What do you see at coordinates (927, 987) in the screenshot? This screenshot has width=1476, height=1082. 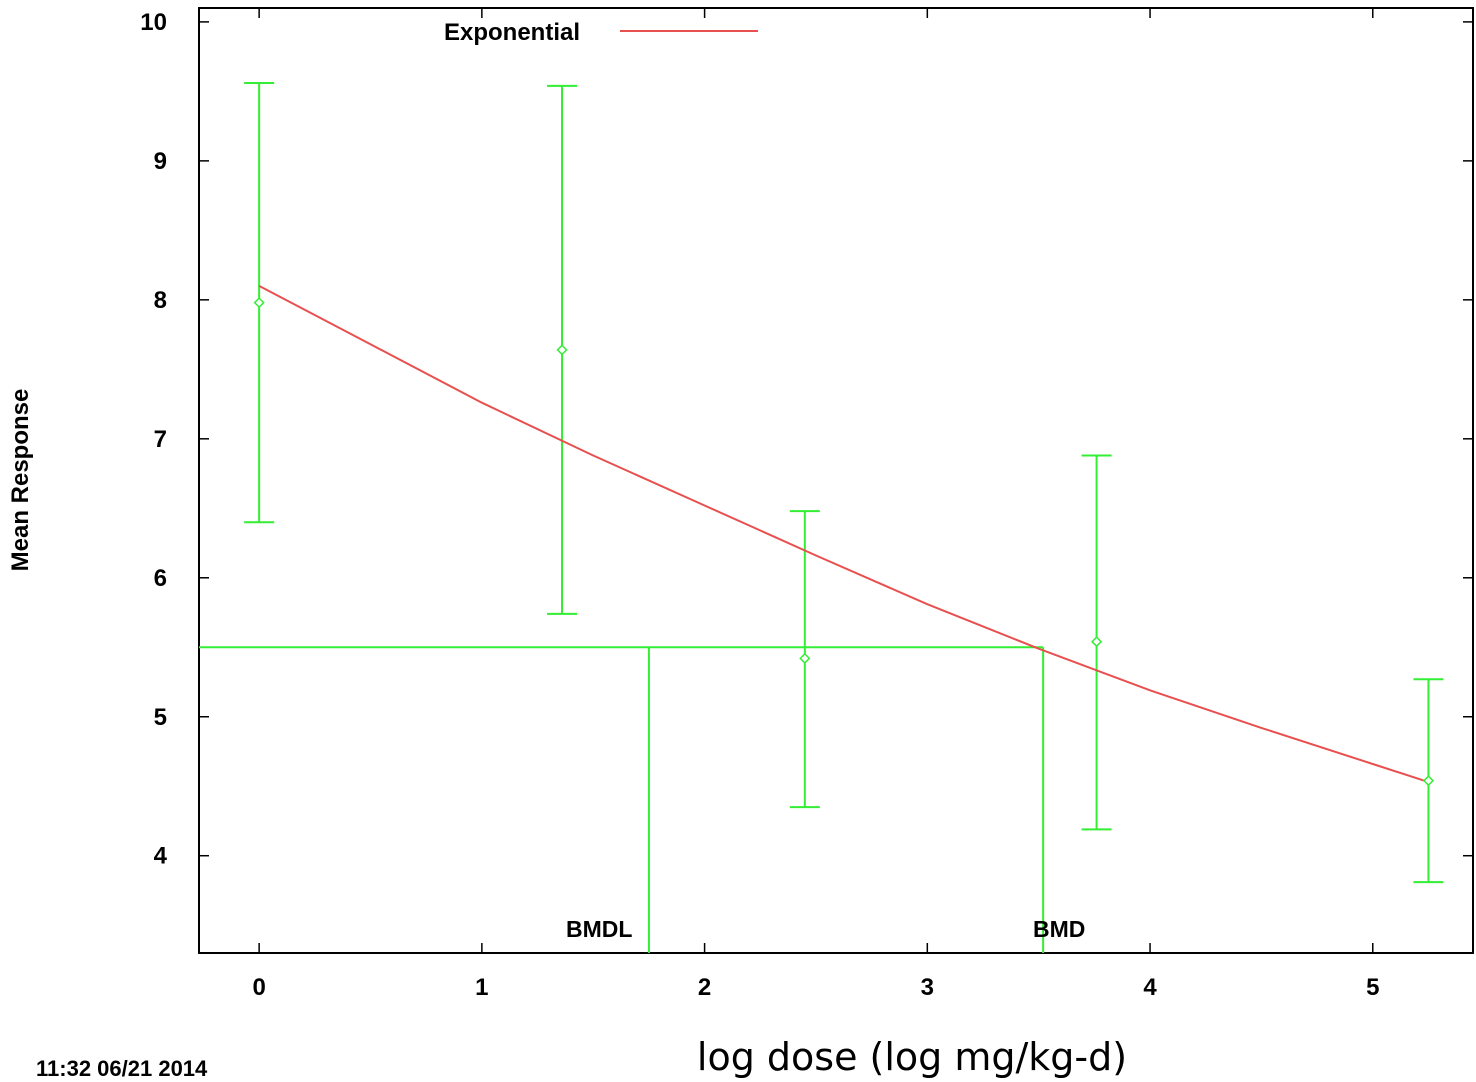 I see `x-tick-label: 3` at bounding box center [927, 987].